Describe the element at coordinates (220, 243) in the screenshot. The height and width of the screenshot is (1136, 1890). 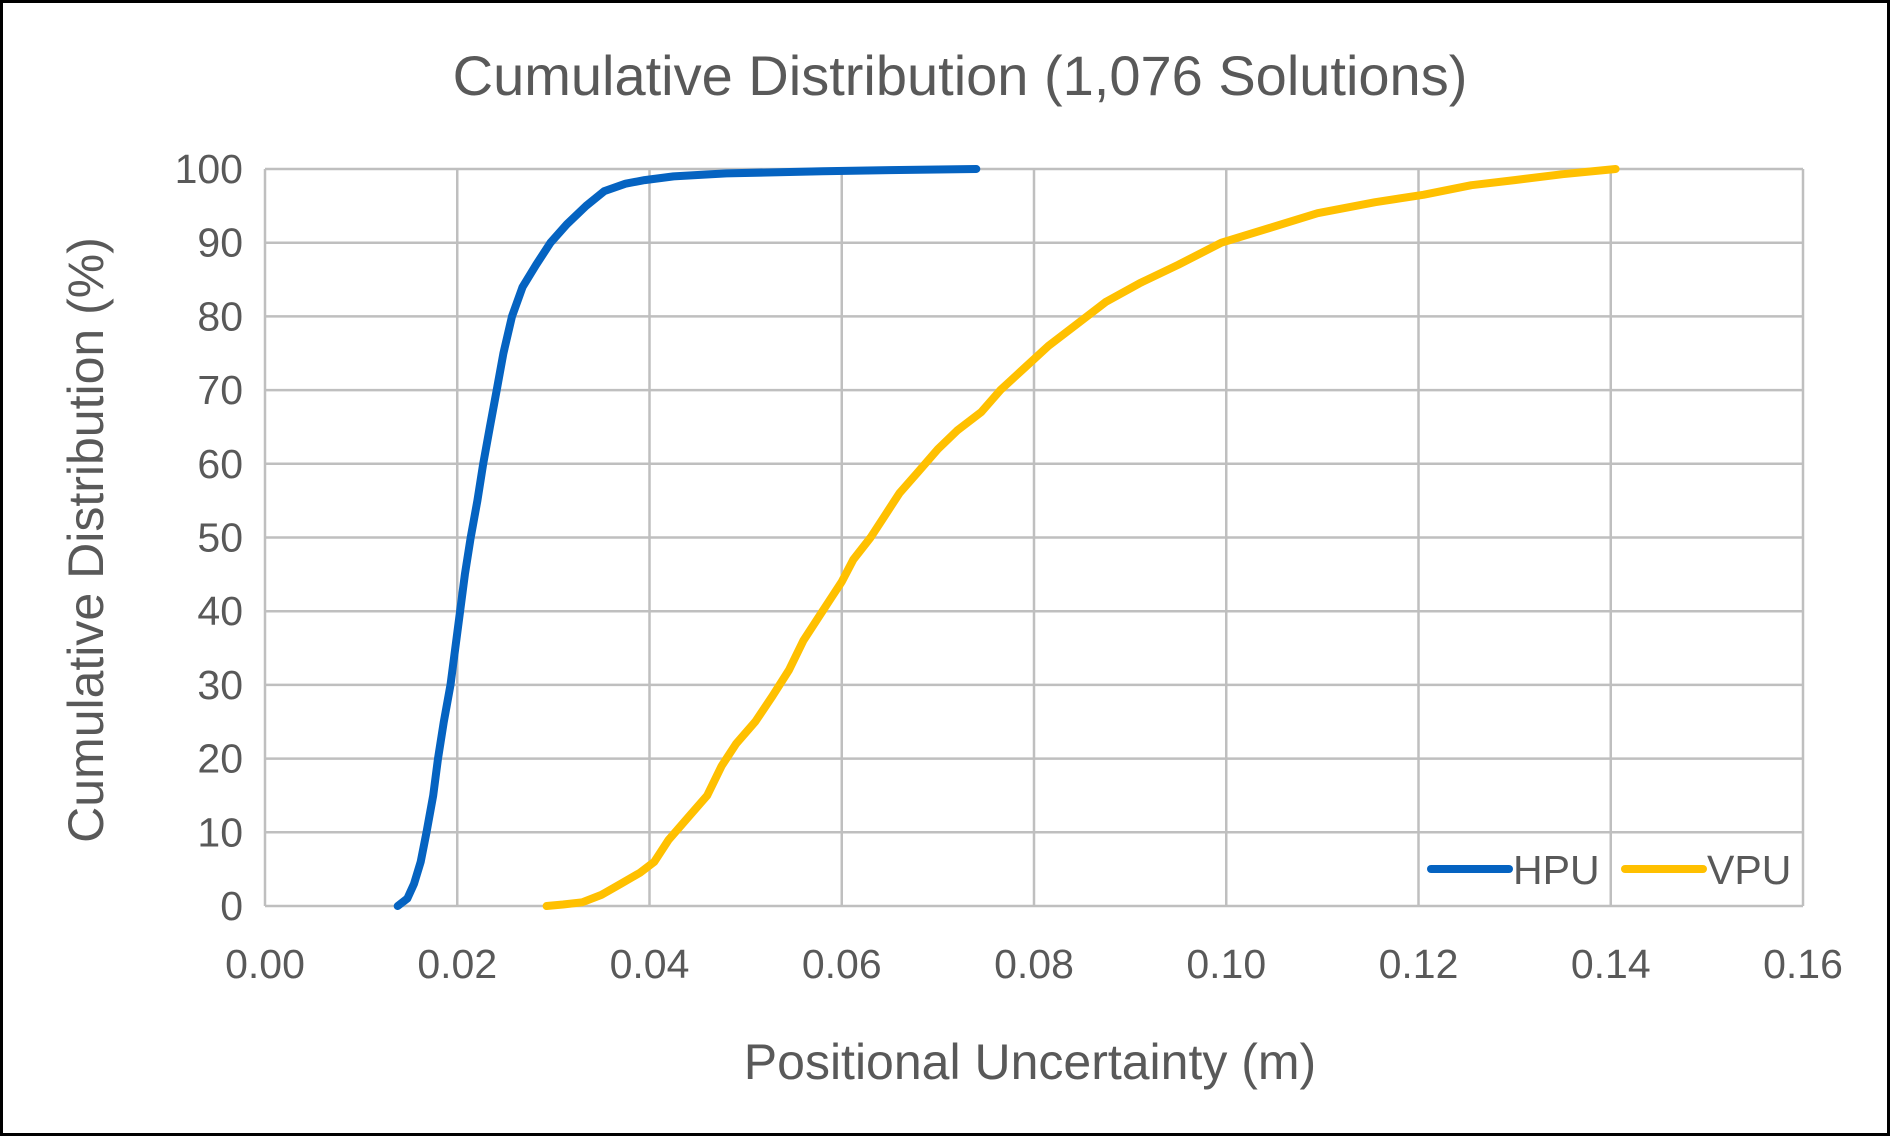
I see `y-tick-label: 90` at that location.